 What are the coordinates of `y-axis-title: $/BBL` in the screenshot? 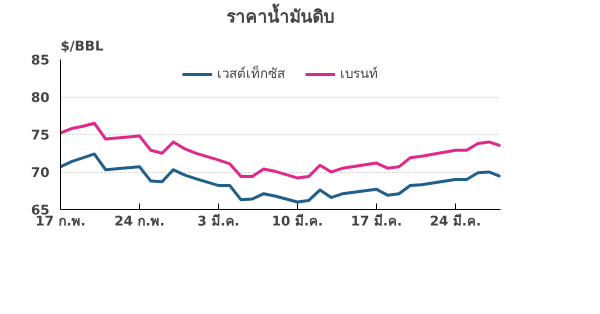 It's located at (82, 47).